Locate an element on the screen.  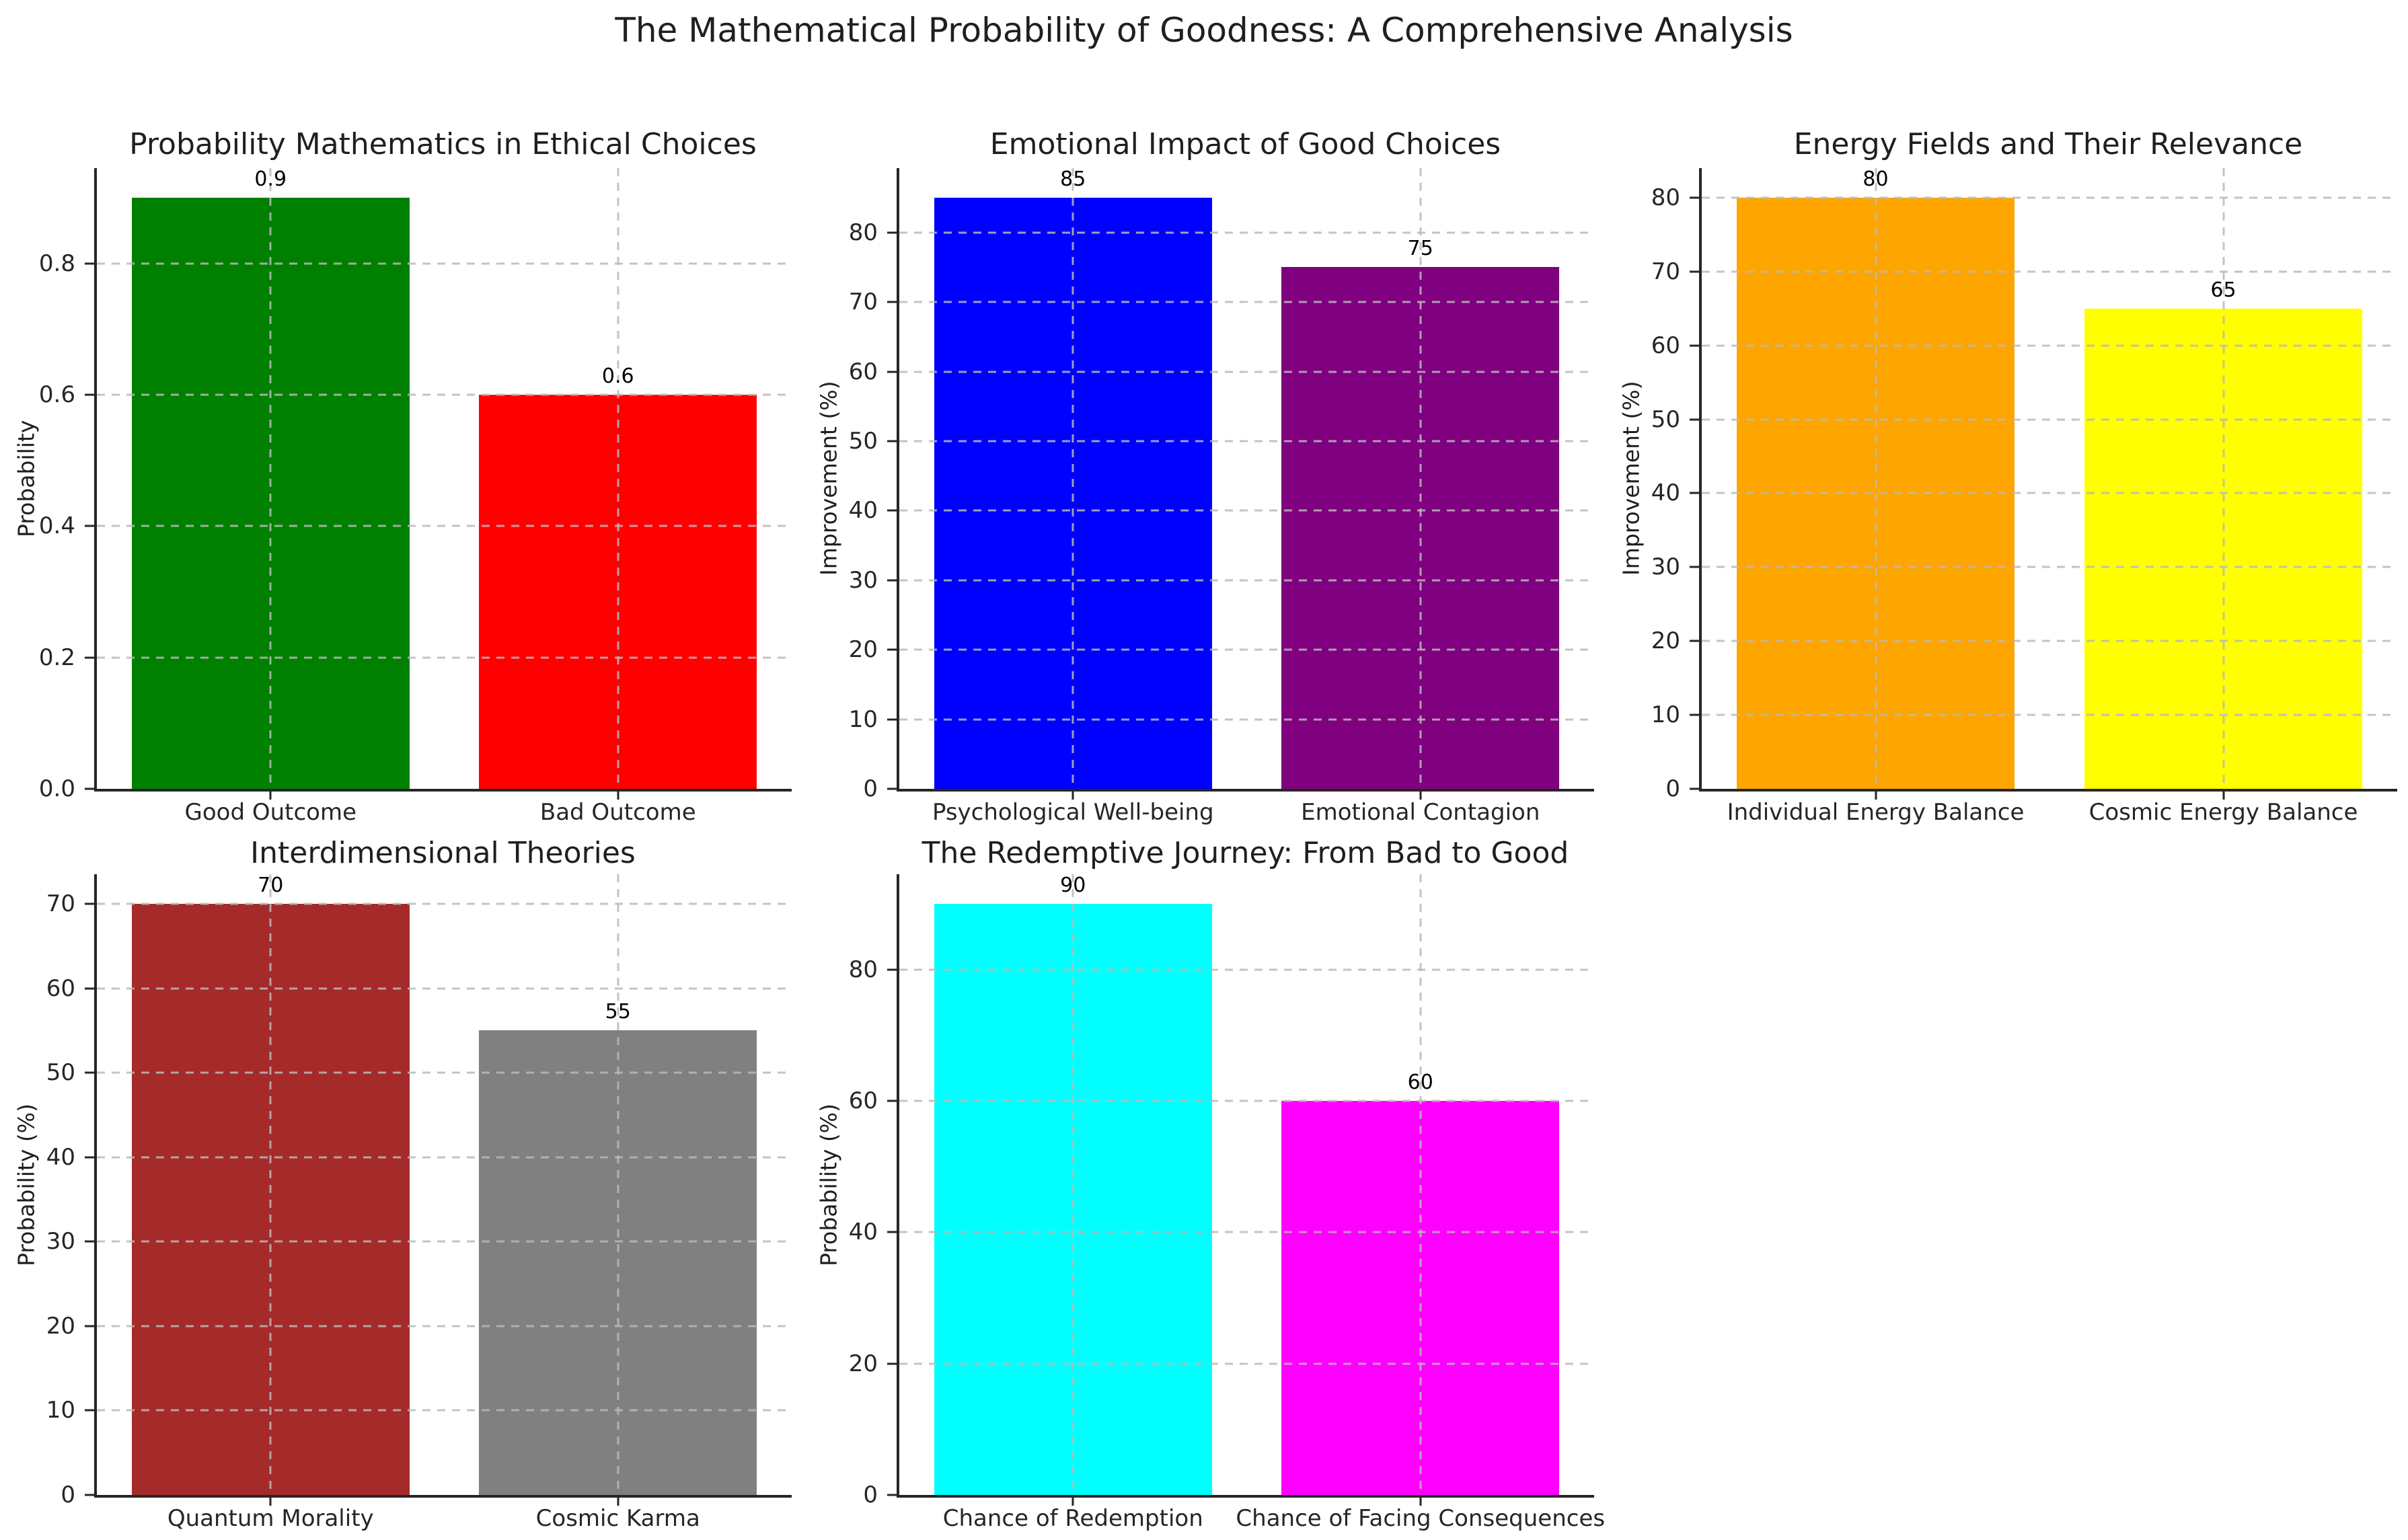
x-tick-label: Chance of Facing Consequences is located at coordinates (1421, 1518).